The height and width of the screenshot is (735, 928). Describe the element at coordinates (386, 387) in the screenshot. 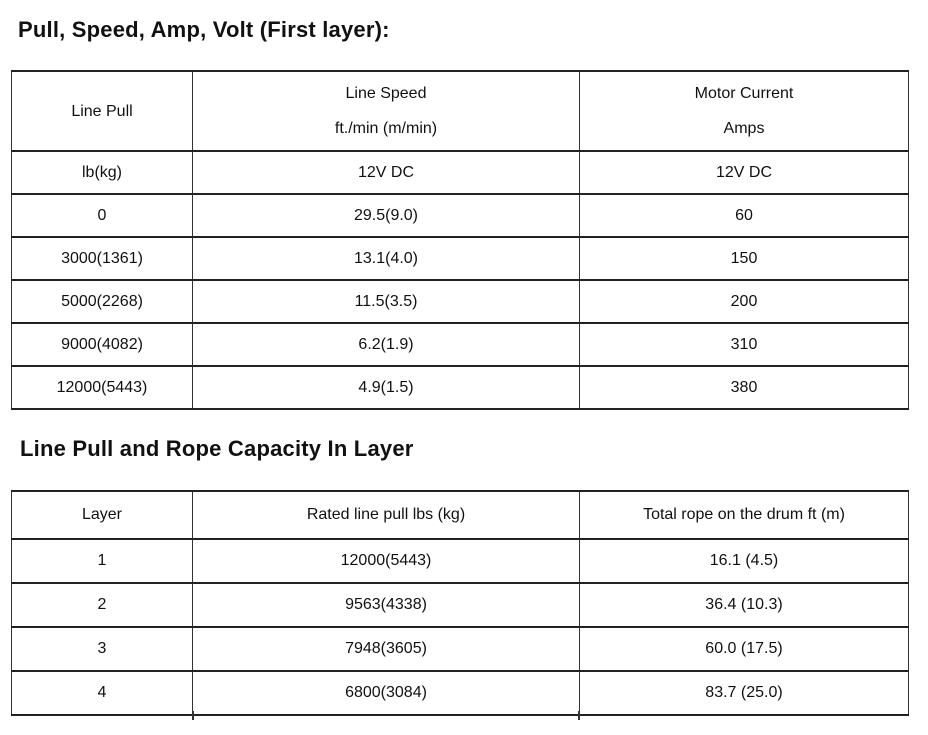

I see `table-cell: 4.9(1.5)` at that location.